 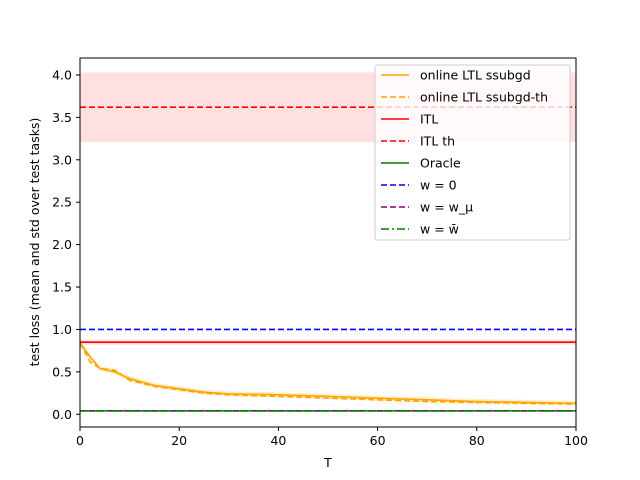 What do you see at coordinates (332, 437) in the screenshot?
I see `x-axis-ticks: 0 20 40 60 80 100` at bounding box center [332, 437].